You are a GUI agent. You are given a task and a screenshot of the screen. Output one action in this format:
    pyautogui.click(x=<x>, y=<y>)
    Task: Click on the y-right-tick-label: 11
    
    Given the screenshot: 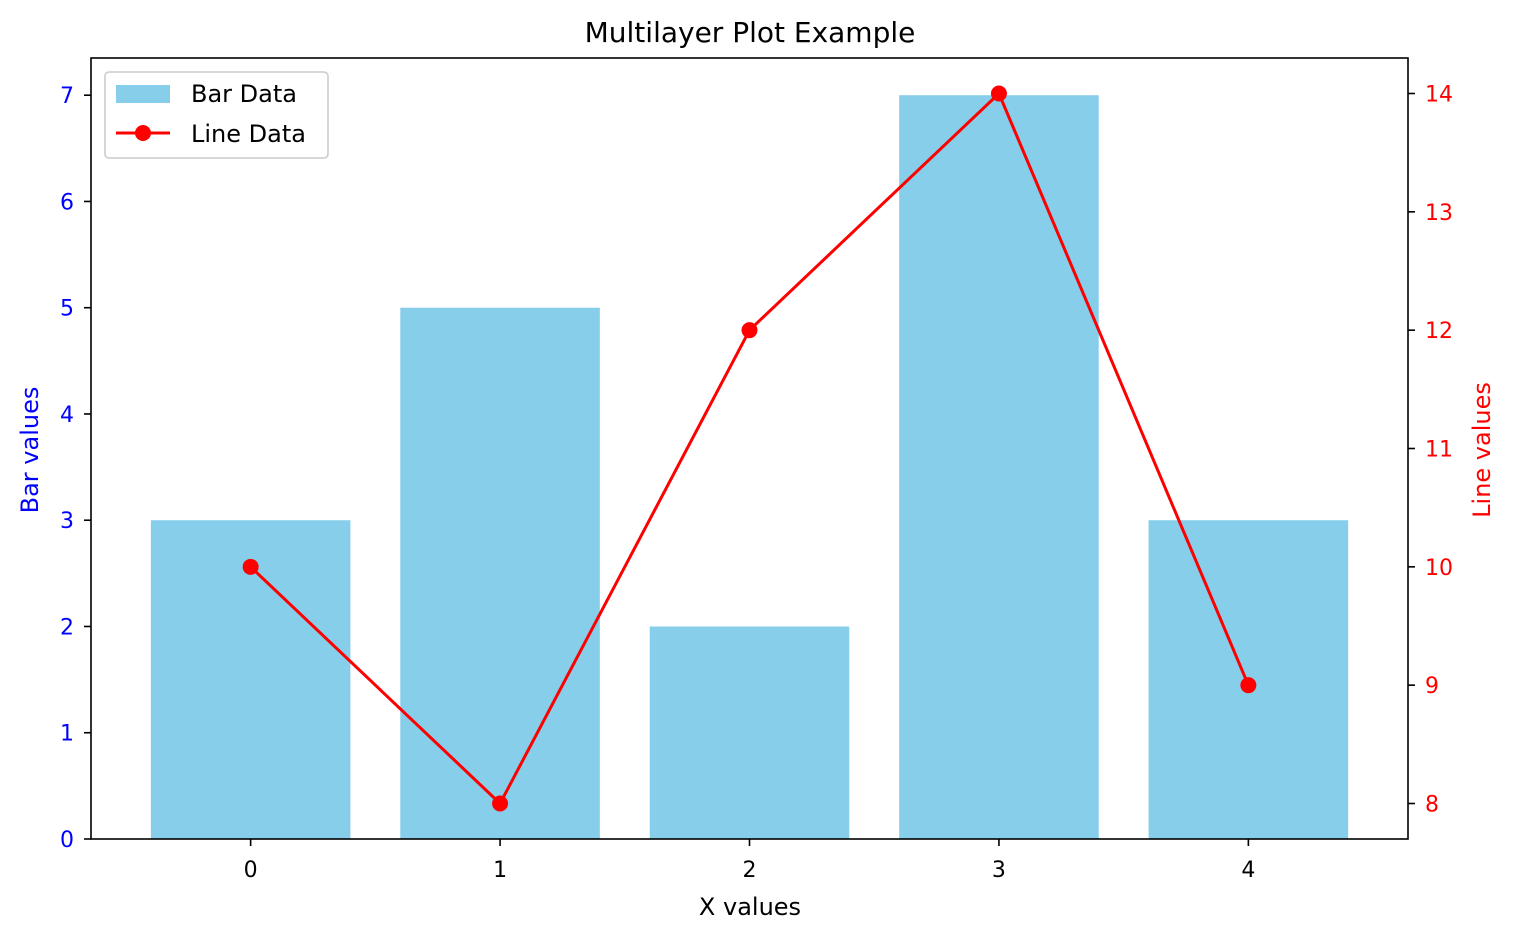 What is the action you would take?
    pyautogui.click(x=1439, y=450)
    